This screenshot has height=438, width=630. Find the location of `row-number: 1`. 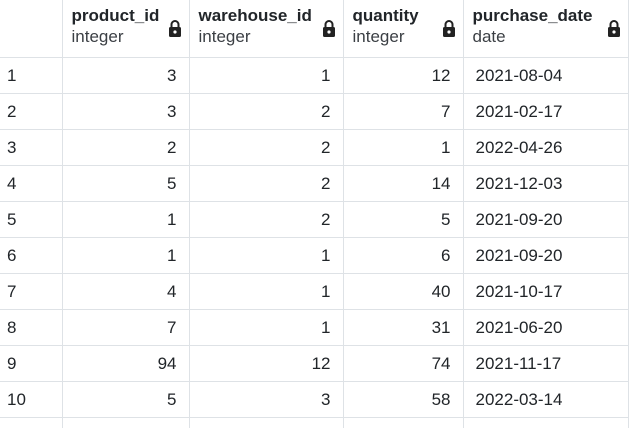

row-number: 1 is located at coordinates (31, 75).